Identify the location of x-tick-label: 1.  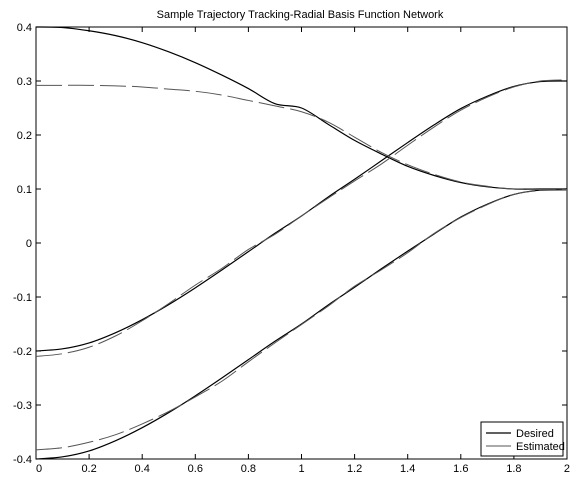
(301, 469).